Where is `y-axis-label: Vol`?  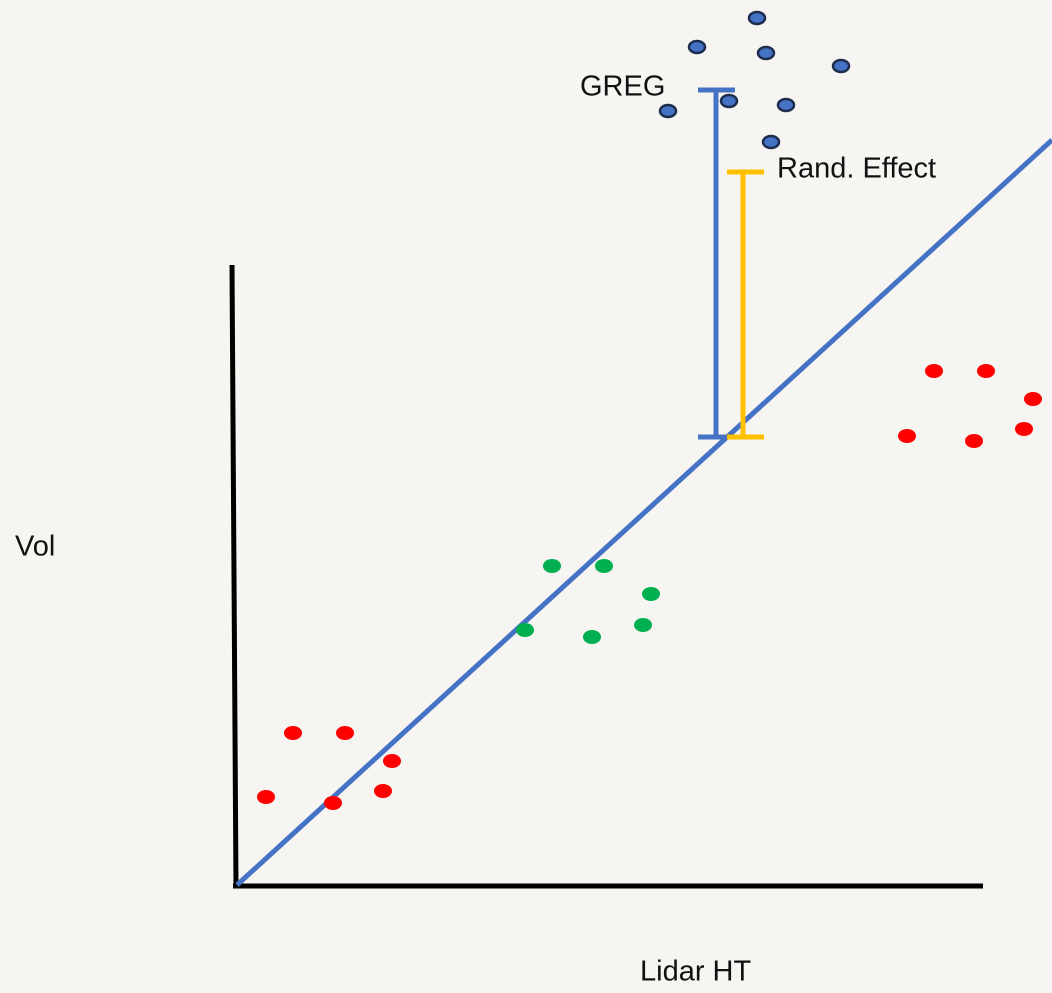
y-axis-label: Vol is located at coordinates (35, 547).